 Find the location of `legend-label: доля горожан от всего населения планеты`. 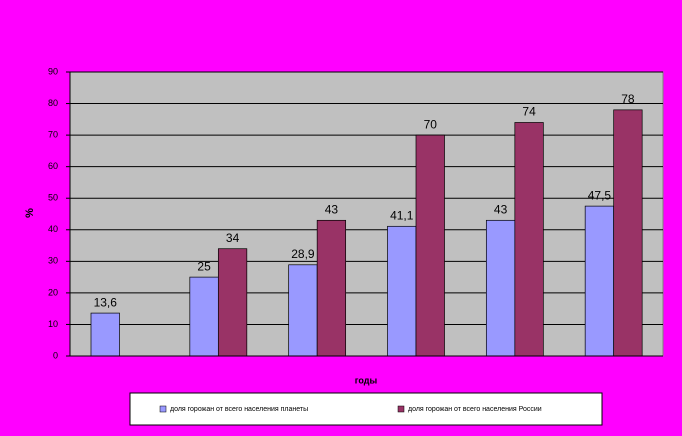

legend-label: доля горожан от всего населения планеты is located at coordinates (239, 409).